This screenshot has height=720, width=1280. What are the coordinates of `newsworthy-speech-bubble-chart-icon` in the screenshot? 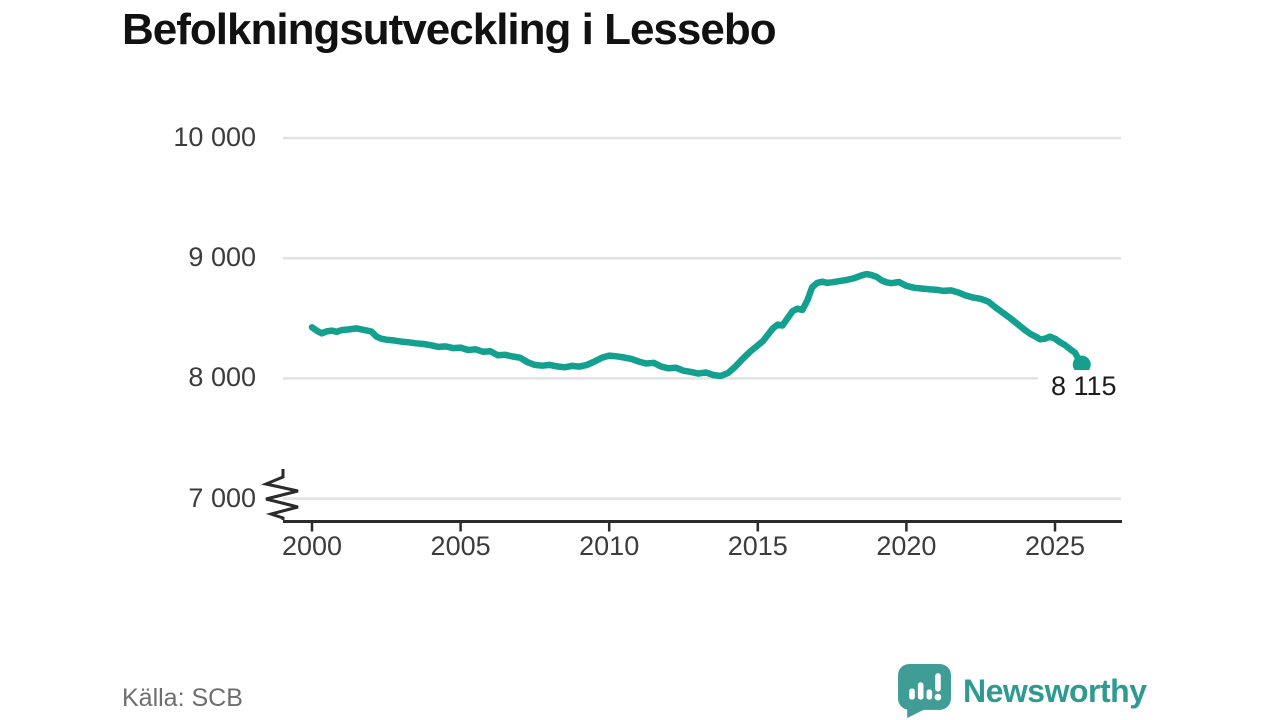 It's located at (924, 691).